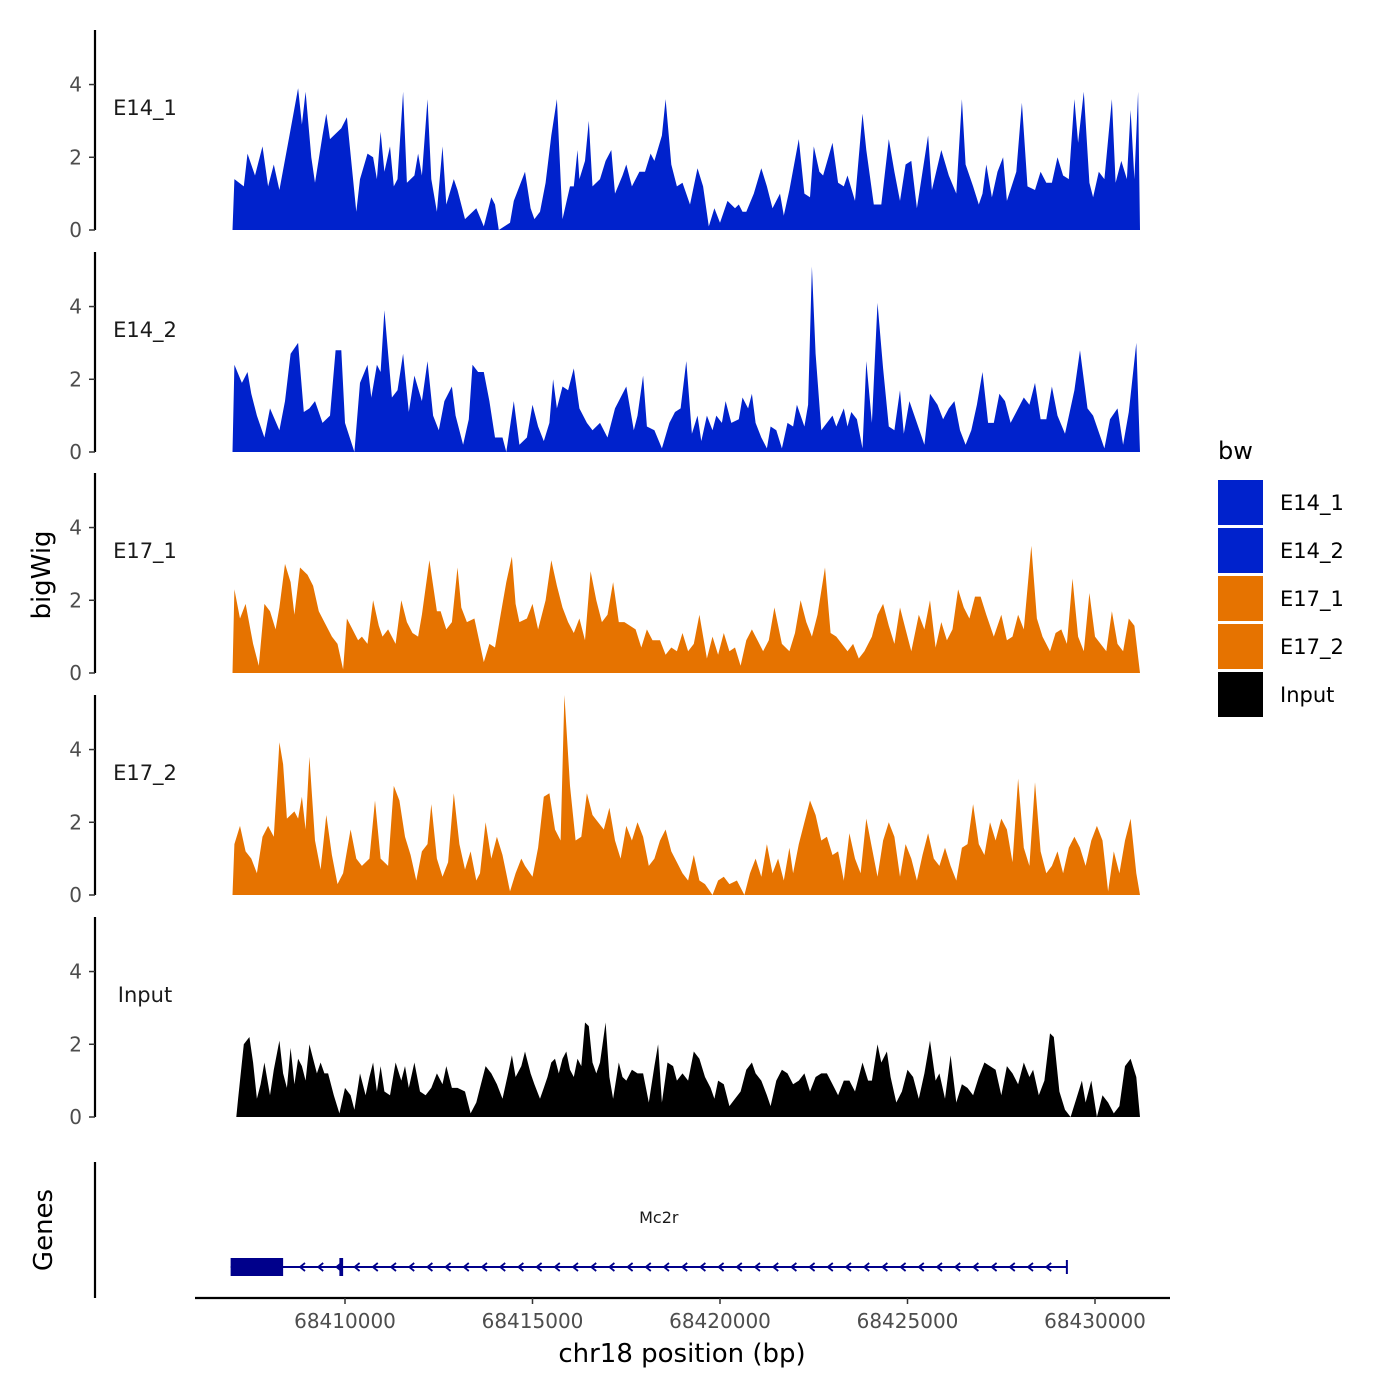  What do you see at coordinates (659, 1217) in the screenshot?
I see `gene-name-label: Mc2r` at bounding box center [659, 1217].